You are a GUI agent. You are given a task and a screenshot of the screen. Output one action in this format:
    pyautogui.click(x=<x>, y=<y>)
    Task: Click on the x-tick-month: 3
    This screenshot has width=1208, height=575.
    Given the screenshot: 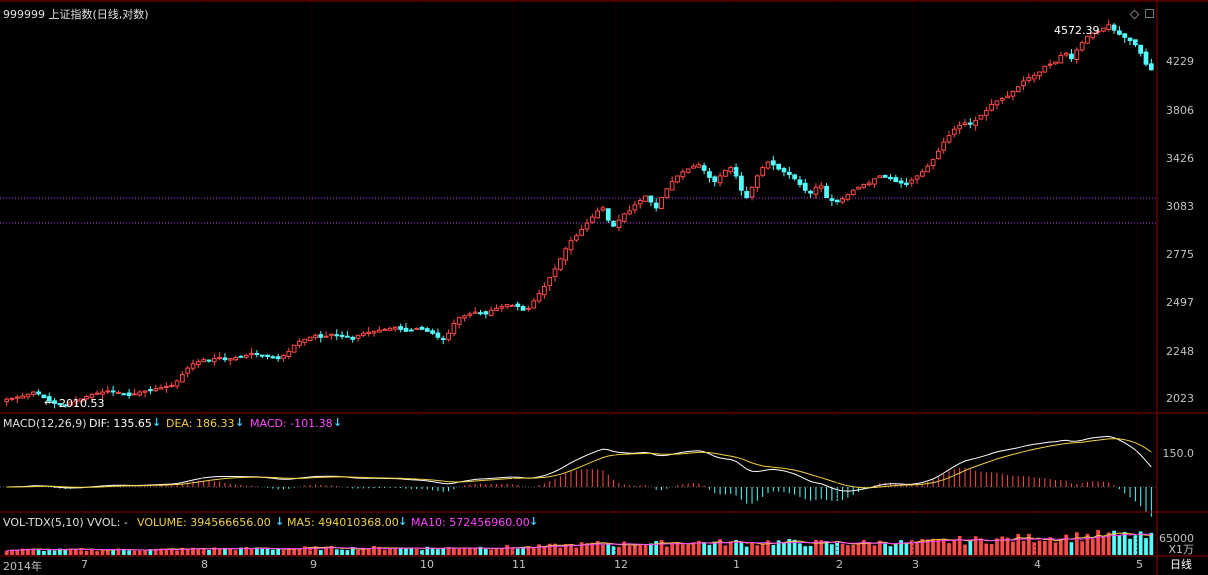 What is the action you would take?
    pyautogui.click(x=915, y=564)
    